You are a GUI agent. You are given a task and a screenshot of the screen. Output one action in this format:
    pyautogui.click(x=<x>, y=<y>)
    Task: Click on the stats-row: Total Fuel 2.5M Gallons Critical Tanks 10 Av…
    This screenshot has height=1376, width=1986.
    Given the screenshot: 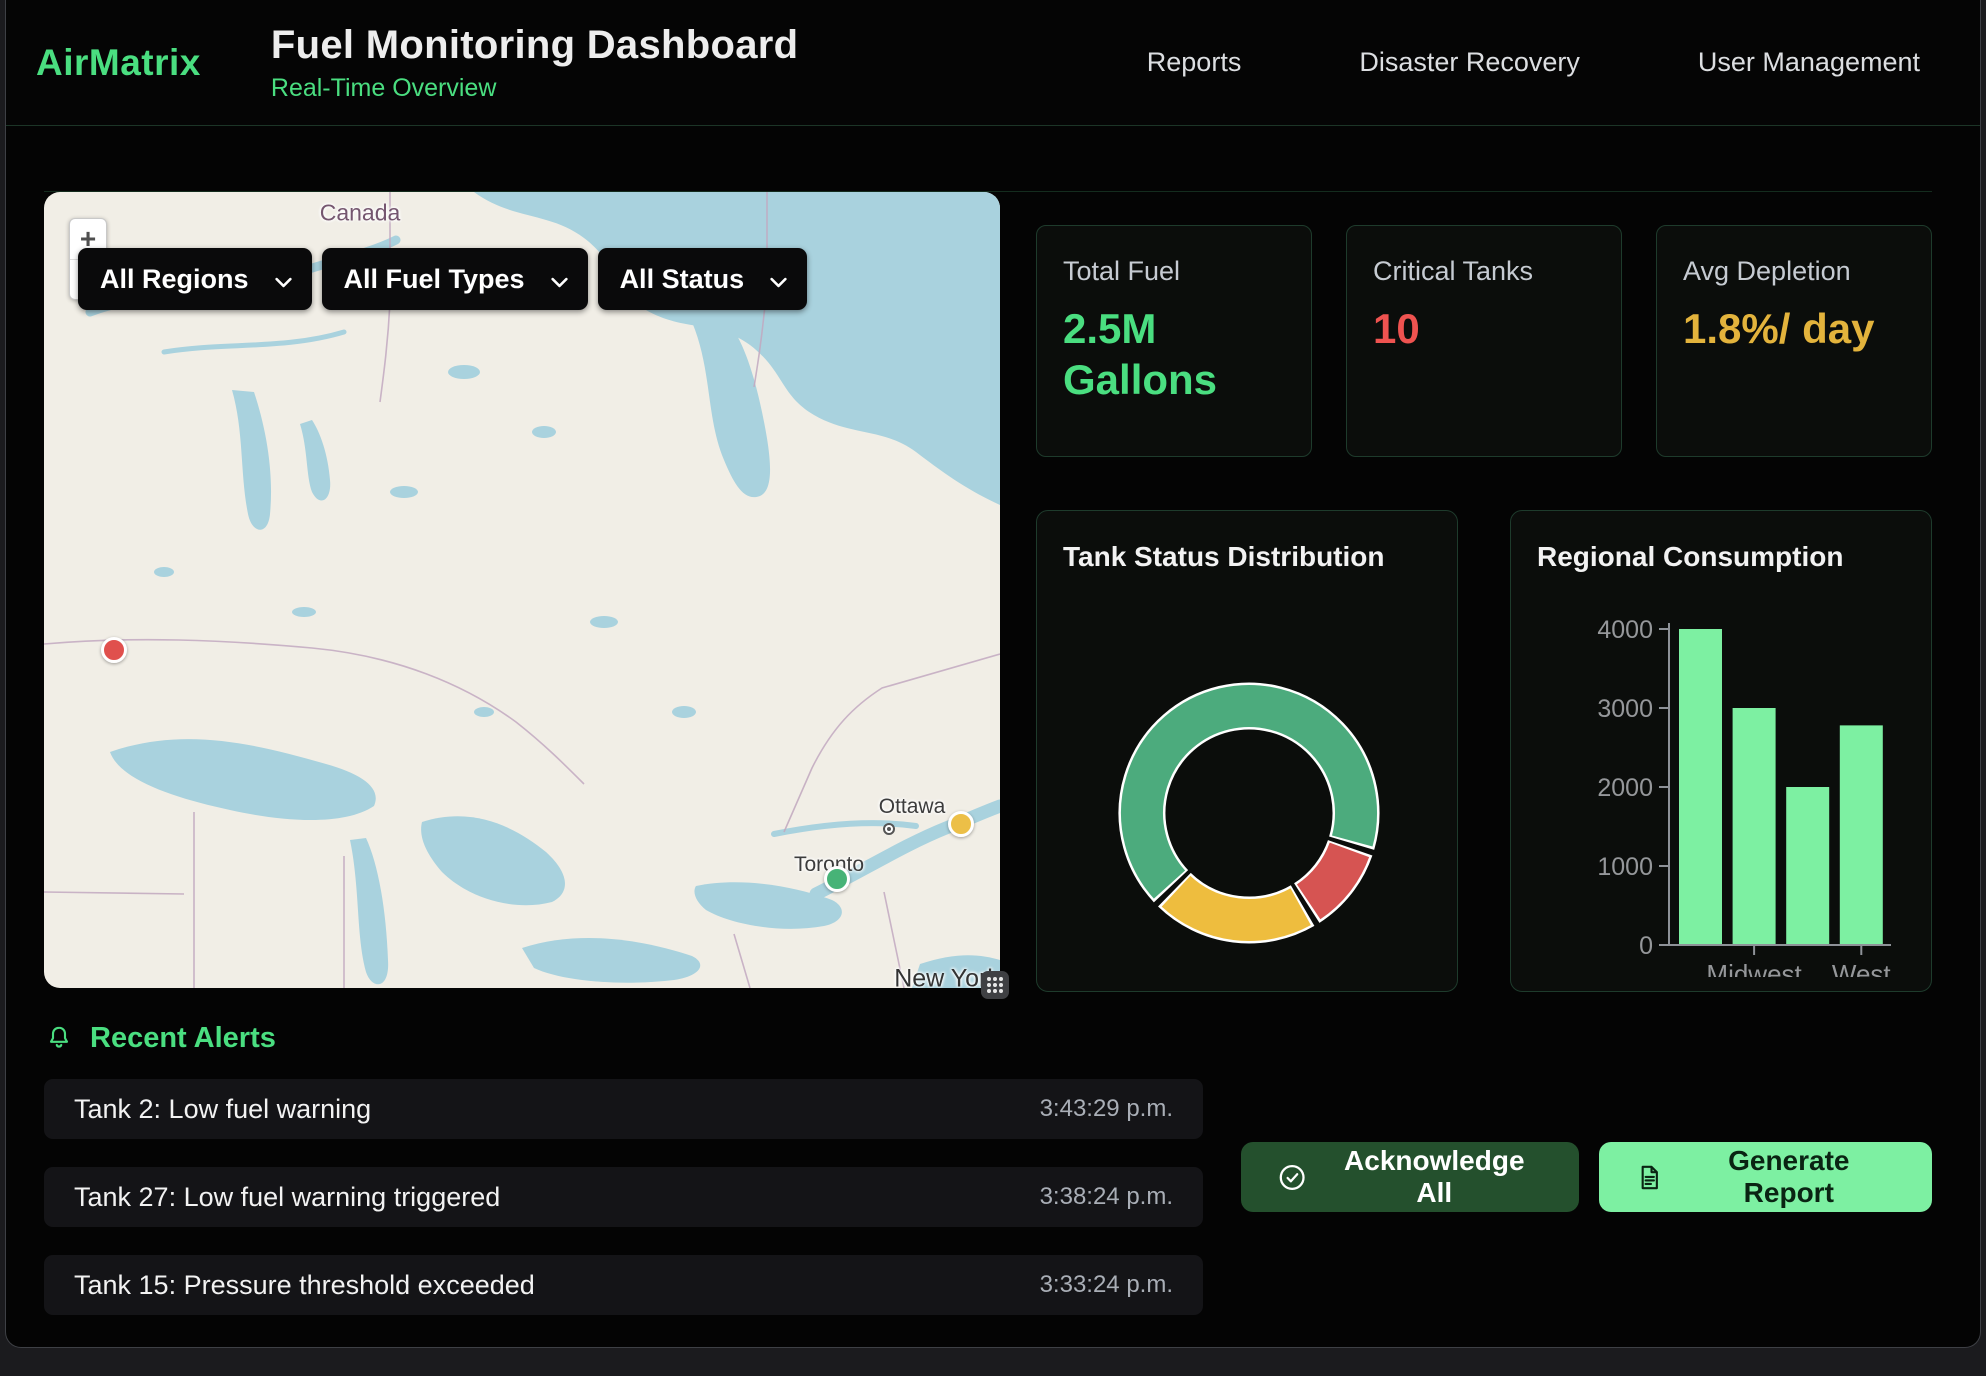 What is the action you would take?
    pyautogui.click(x=1484, y=341)
    